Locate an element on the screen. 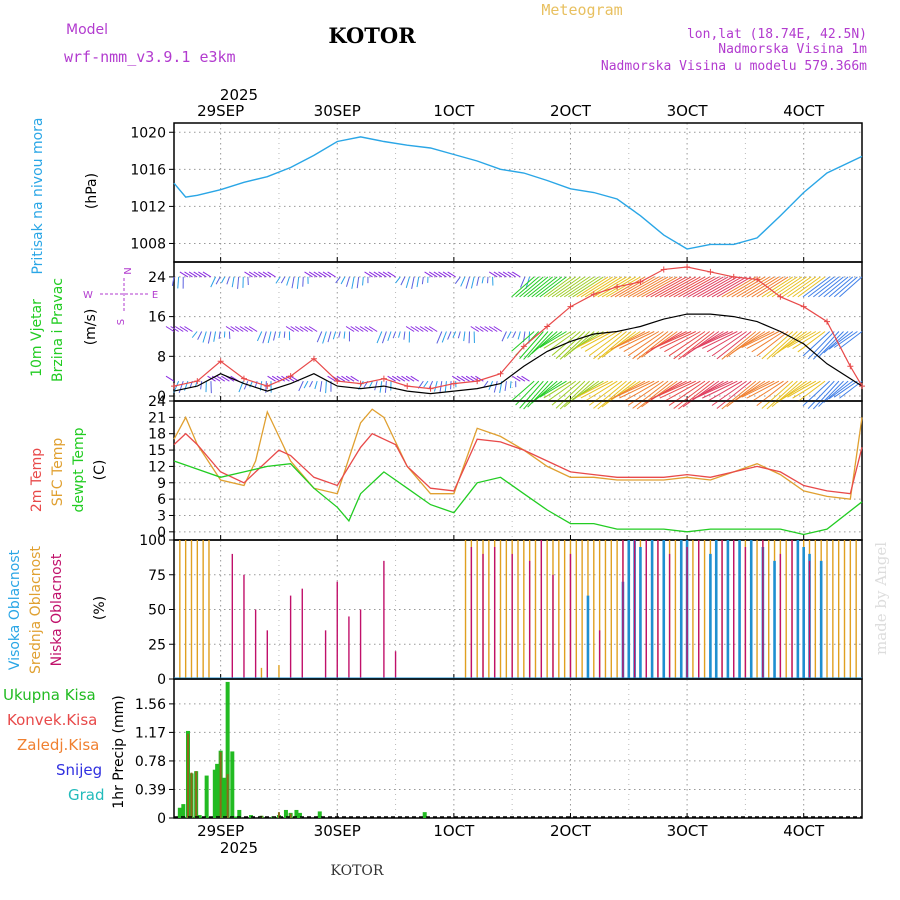 The width and height of the screenshot is (900, 900). temp-ylabel-dewpt: dewpt Temp is located at coordinates (79, 469).